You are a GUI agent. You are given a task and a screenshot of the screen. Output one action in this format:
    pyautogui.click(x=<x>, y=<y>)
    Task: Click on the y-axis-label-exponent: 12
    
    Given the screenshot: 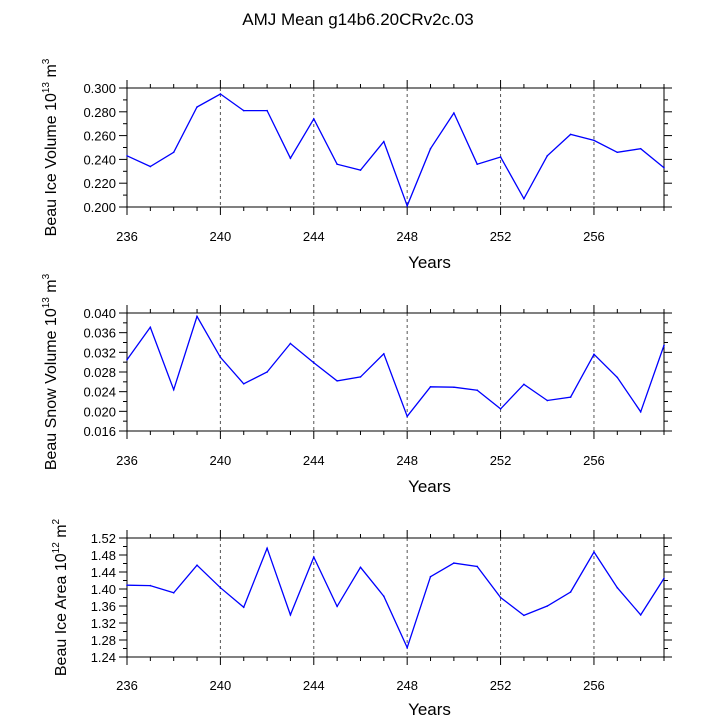 What is the action you would take?
    pyautogui.click(x=56, y=548)
    